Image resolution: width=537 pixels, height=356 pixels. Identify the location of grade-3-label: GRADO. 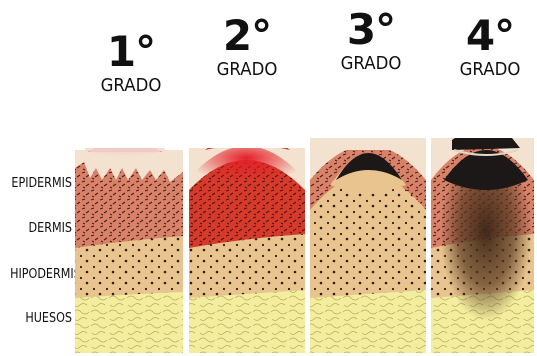
(371, 63).